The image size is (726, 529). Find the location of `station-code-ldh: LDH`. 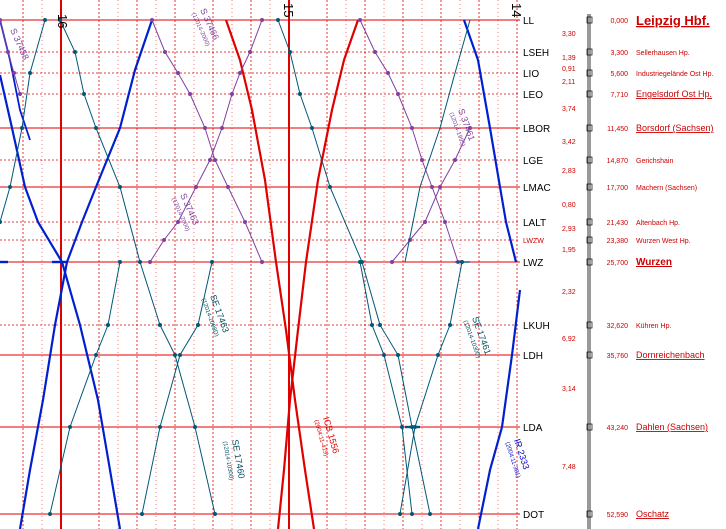

station-code-ldh: LDH is located at coordinates (533, 356).